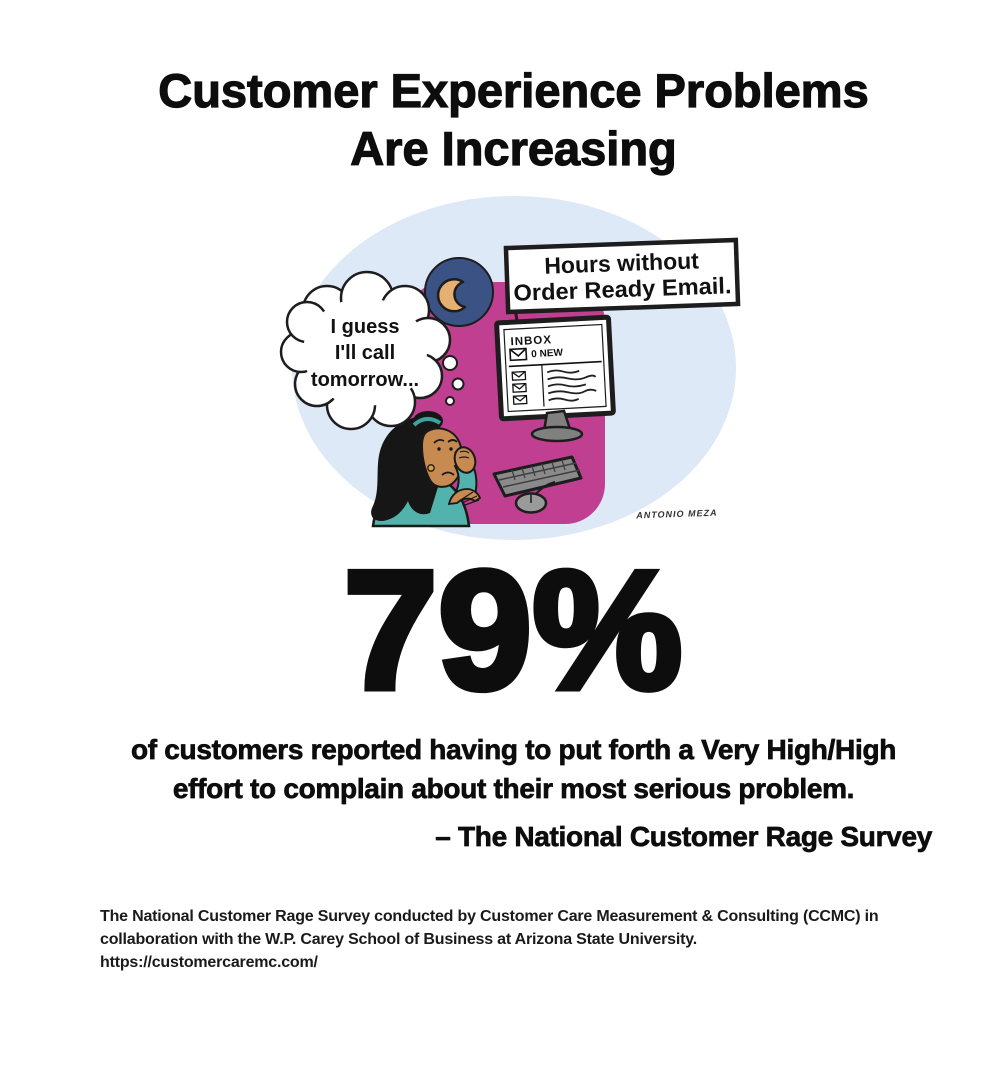 The image size is (1005, 1067). Describe the element at coordinates (531, 341) in the screenshot. I see `inbox-label: INBOX` at that location.